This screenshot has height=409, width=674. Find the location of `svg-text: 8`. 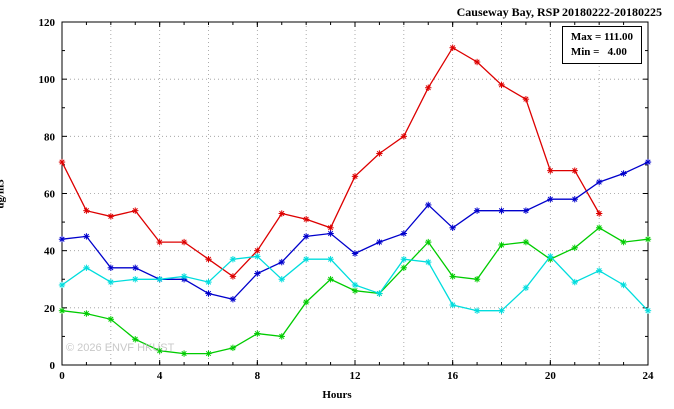

svg-text: 8 is located at coordinates (258, 376).